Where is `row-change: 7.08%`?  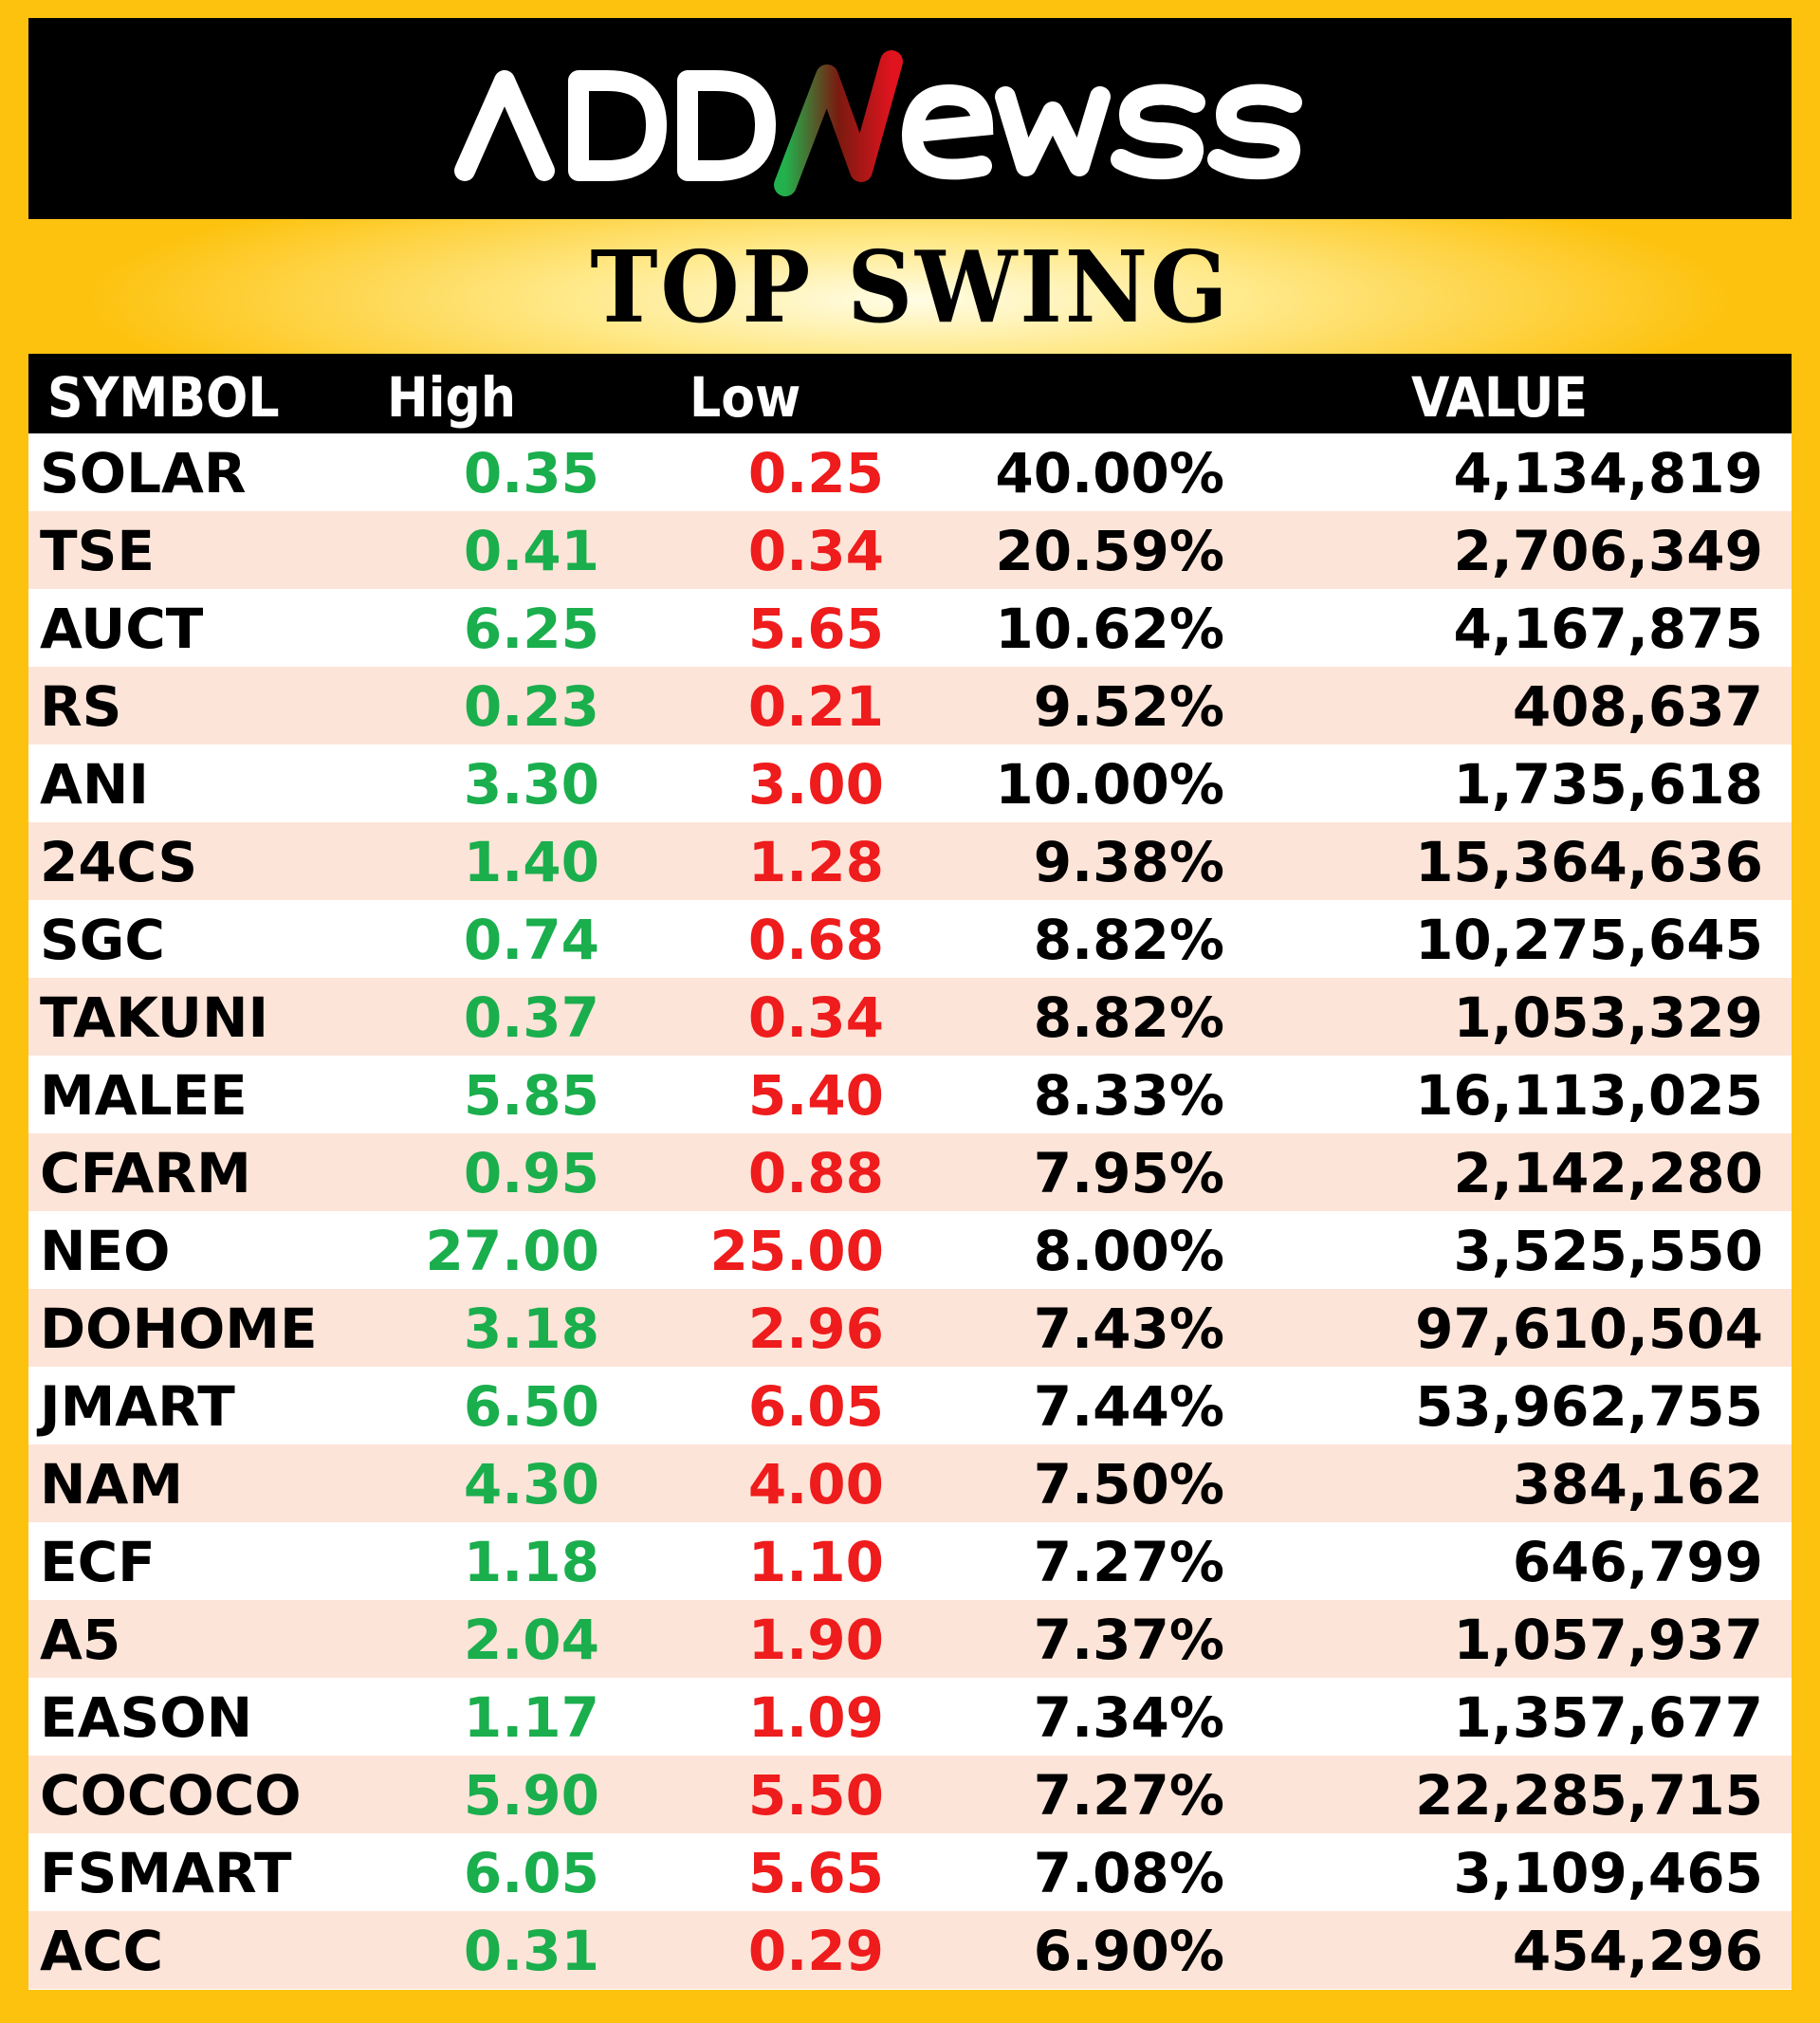
row-change: 7.08% is located at coordinates (1128, 1873).